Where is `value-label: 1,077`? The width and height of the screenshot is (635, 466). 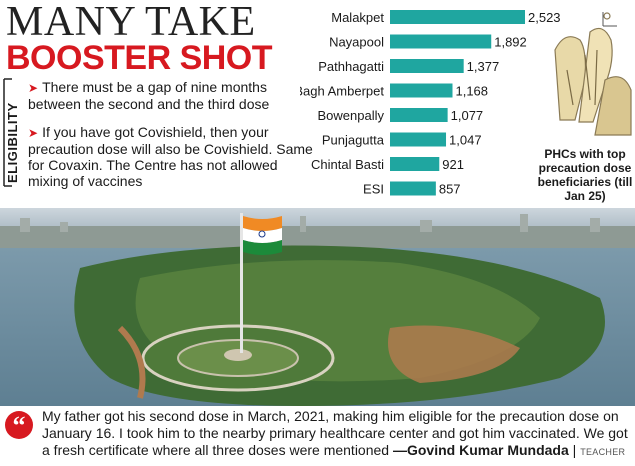
value-label: 1,077 is located at coordinates (467, 115).